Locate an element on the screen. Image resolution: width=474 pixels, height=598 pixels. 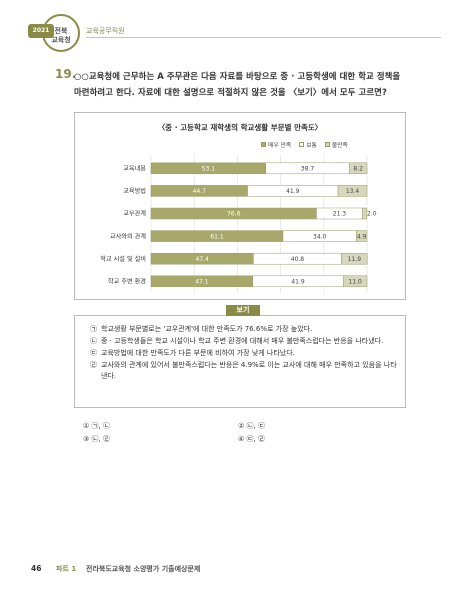
legend-label: 불만족 is located at coordinates (339, 146).